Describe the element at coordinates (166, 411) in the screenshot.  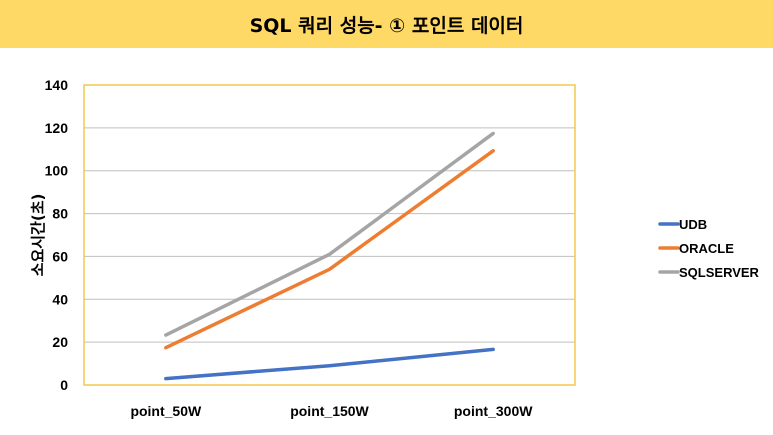
I see `x-tick-label: point_50W` at that location.